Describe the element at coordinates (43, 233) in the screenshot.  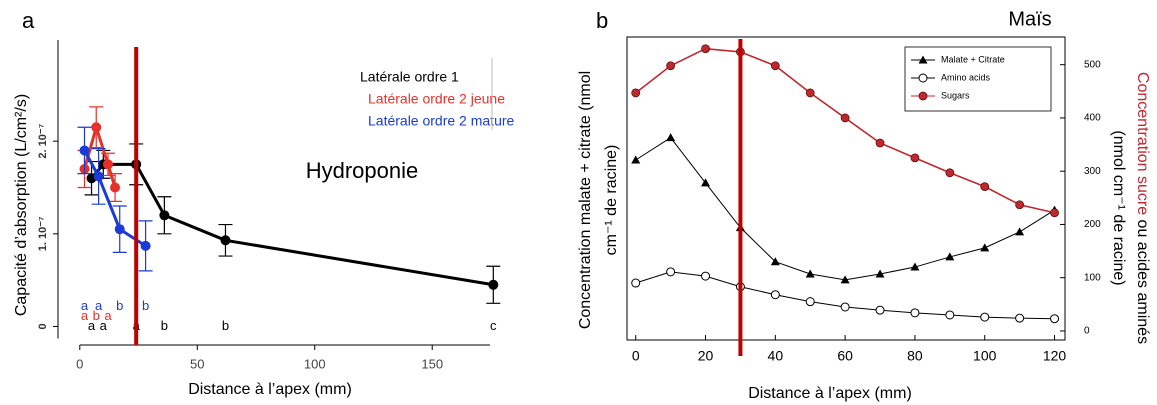
I see `y-tick-label: 1. 10⁻⁷` at that location.